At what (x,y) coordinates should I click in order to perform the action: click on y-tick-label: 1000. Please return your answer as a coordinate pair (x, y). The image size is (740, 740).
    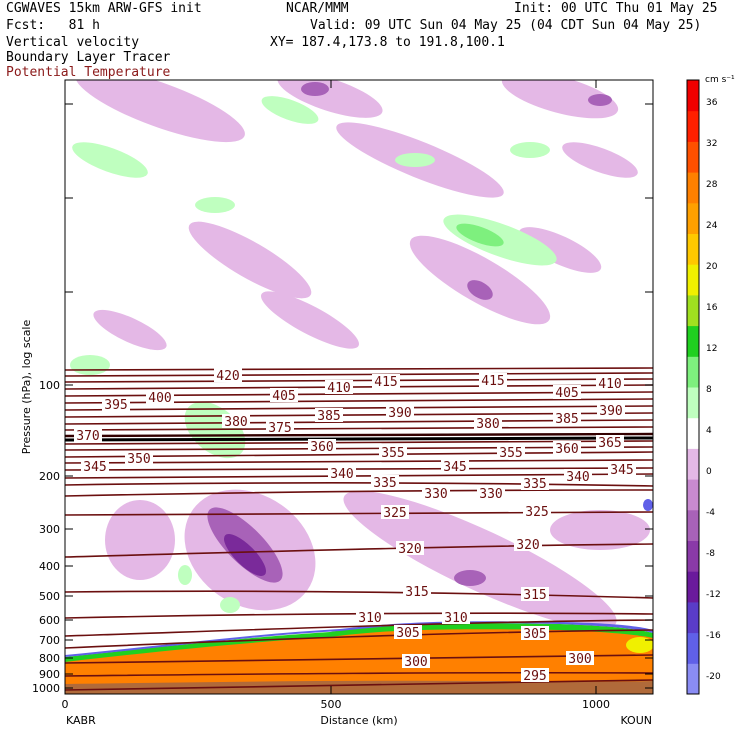
    Looking at the image, I should click on (46, 688).